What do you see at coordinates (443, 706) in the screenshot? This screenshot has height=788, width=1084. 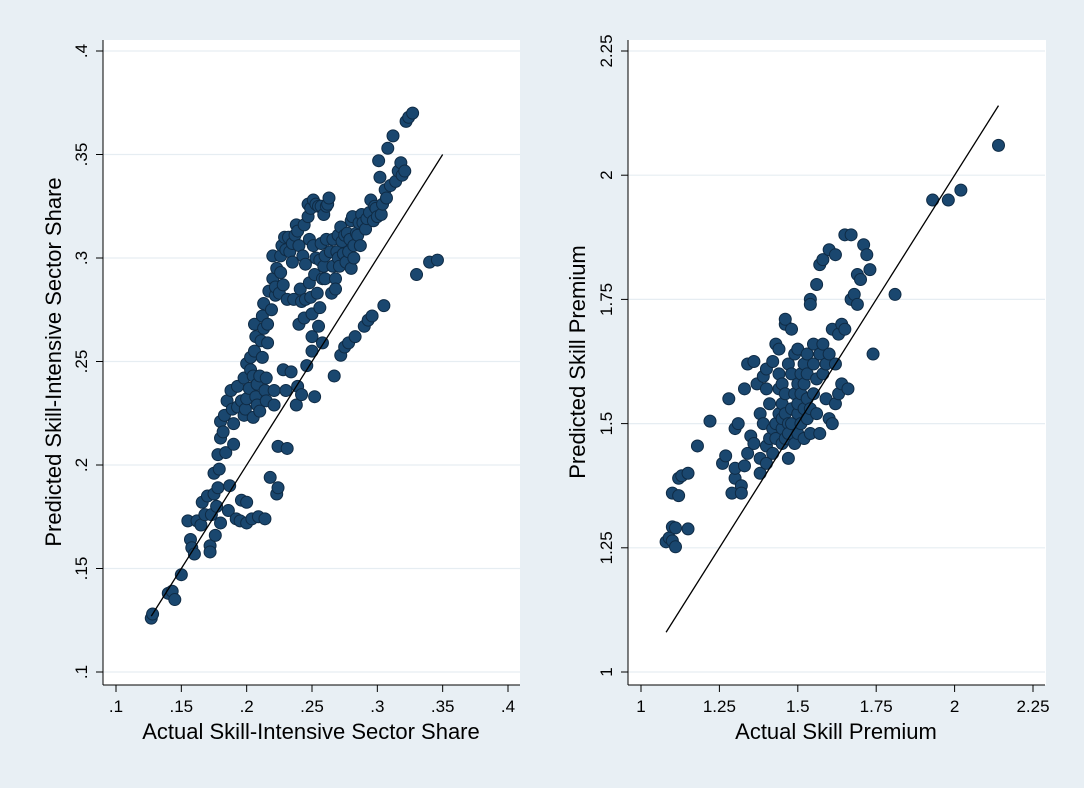 I see `x-tick-label: .35` at bounding box center [443, 706].